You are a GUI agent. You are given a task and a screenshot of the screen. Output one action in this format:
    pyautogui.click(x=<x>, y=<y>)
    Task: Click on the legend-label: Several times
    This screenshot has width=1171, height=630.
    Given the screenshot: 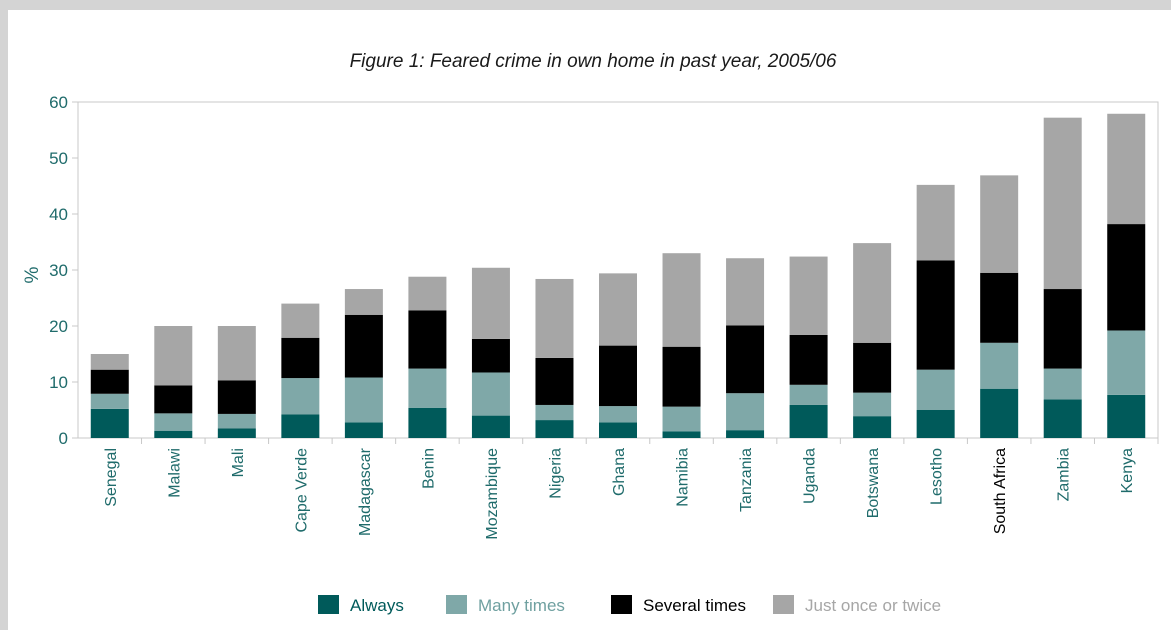 What is the action you would take?
    pyautogui.click(x=694, y=605)
    